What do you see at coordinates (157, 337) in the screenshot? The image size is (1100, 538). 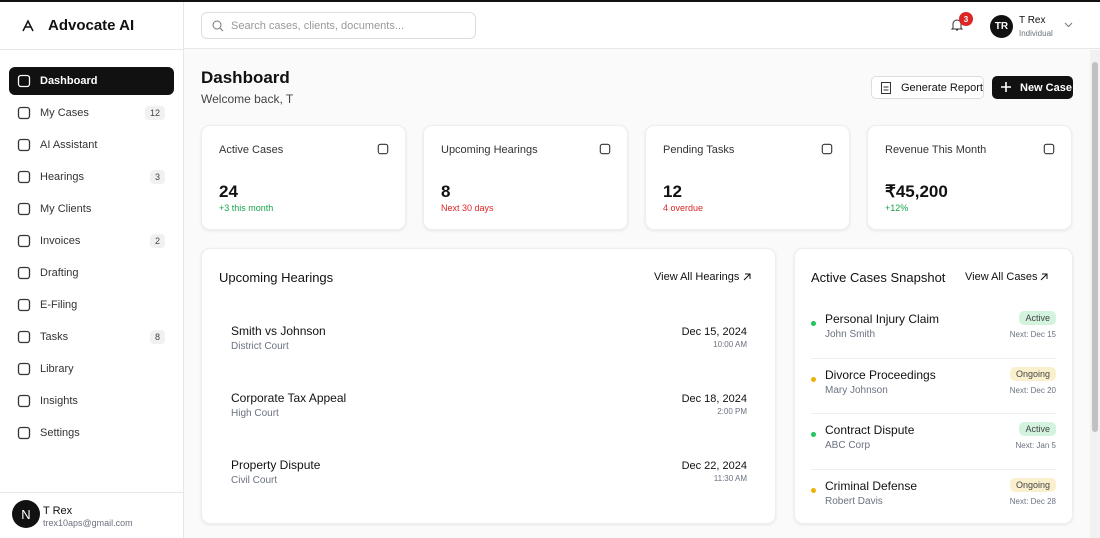 I see `nav-badge: 8` at bounding box center [157, 337].